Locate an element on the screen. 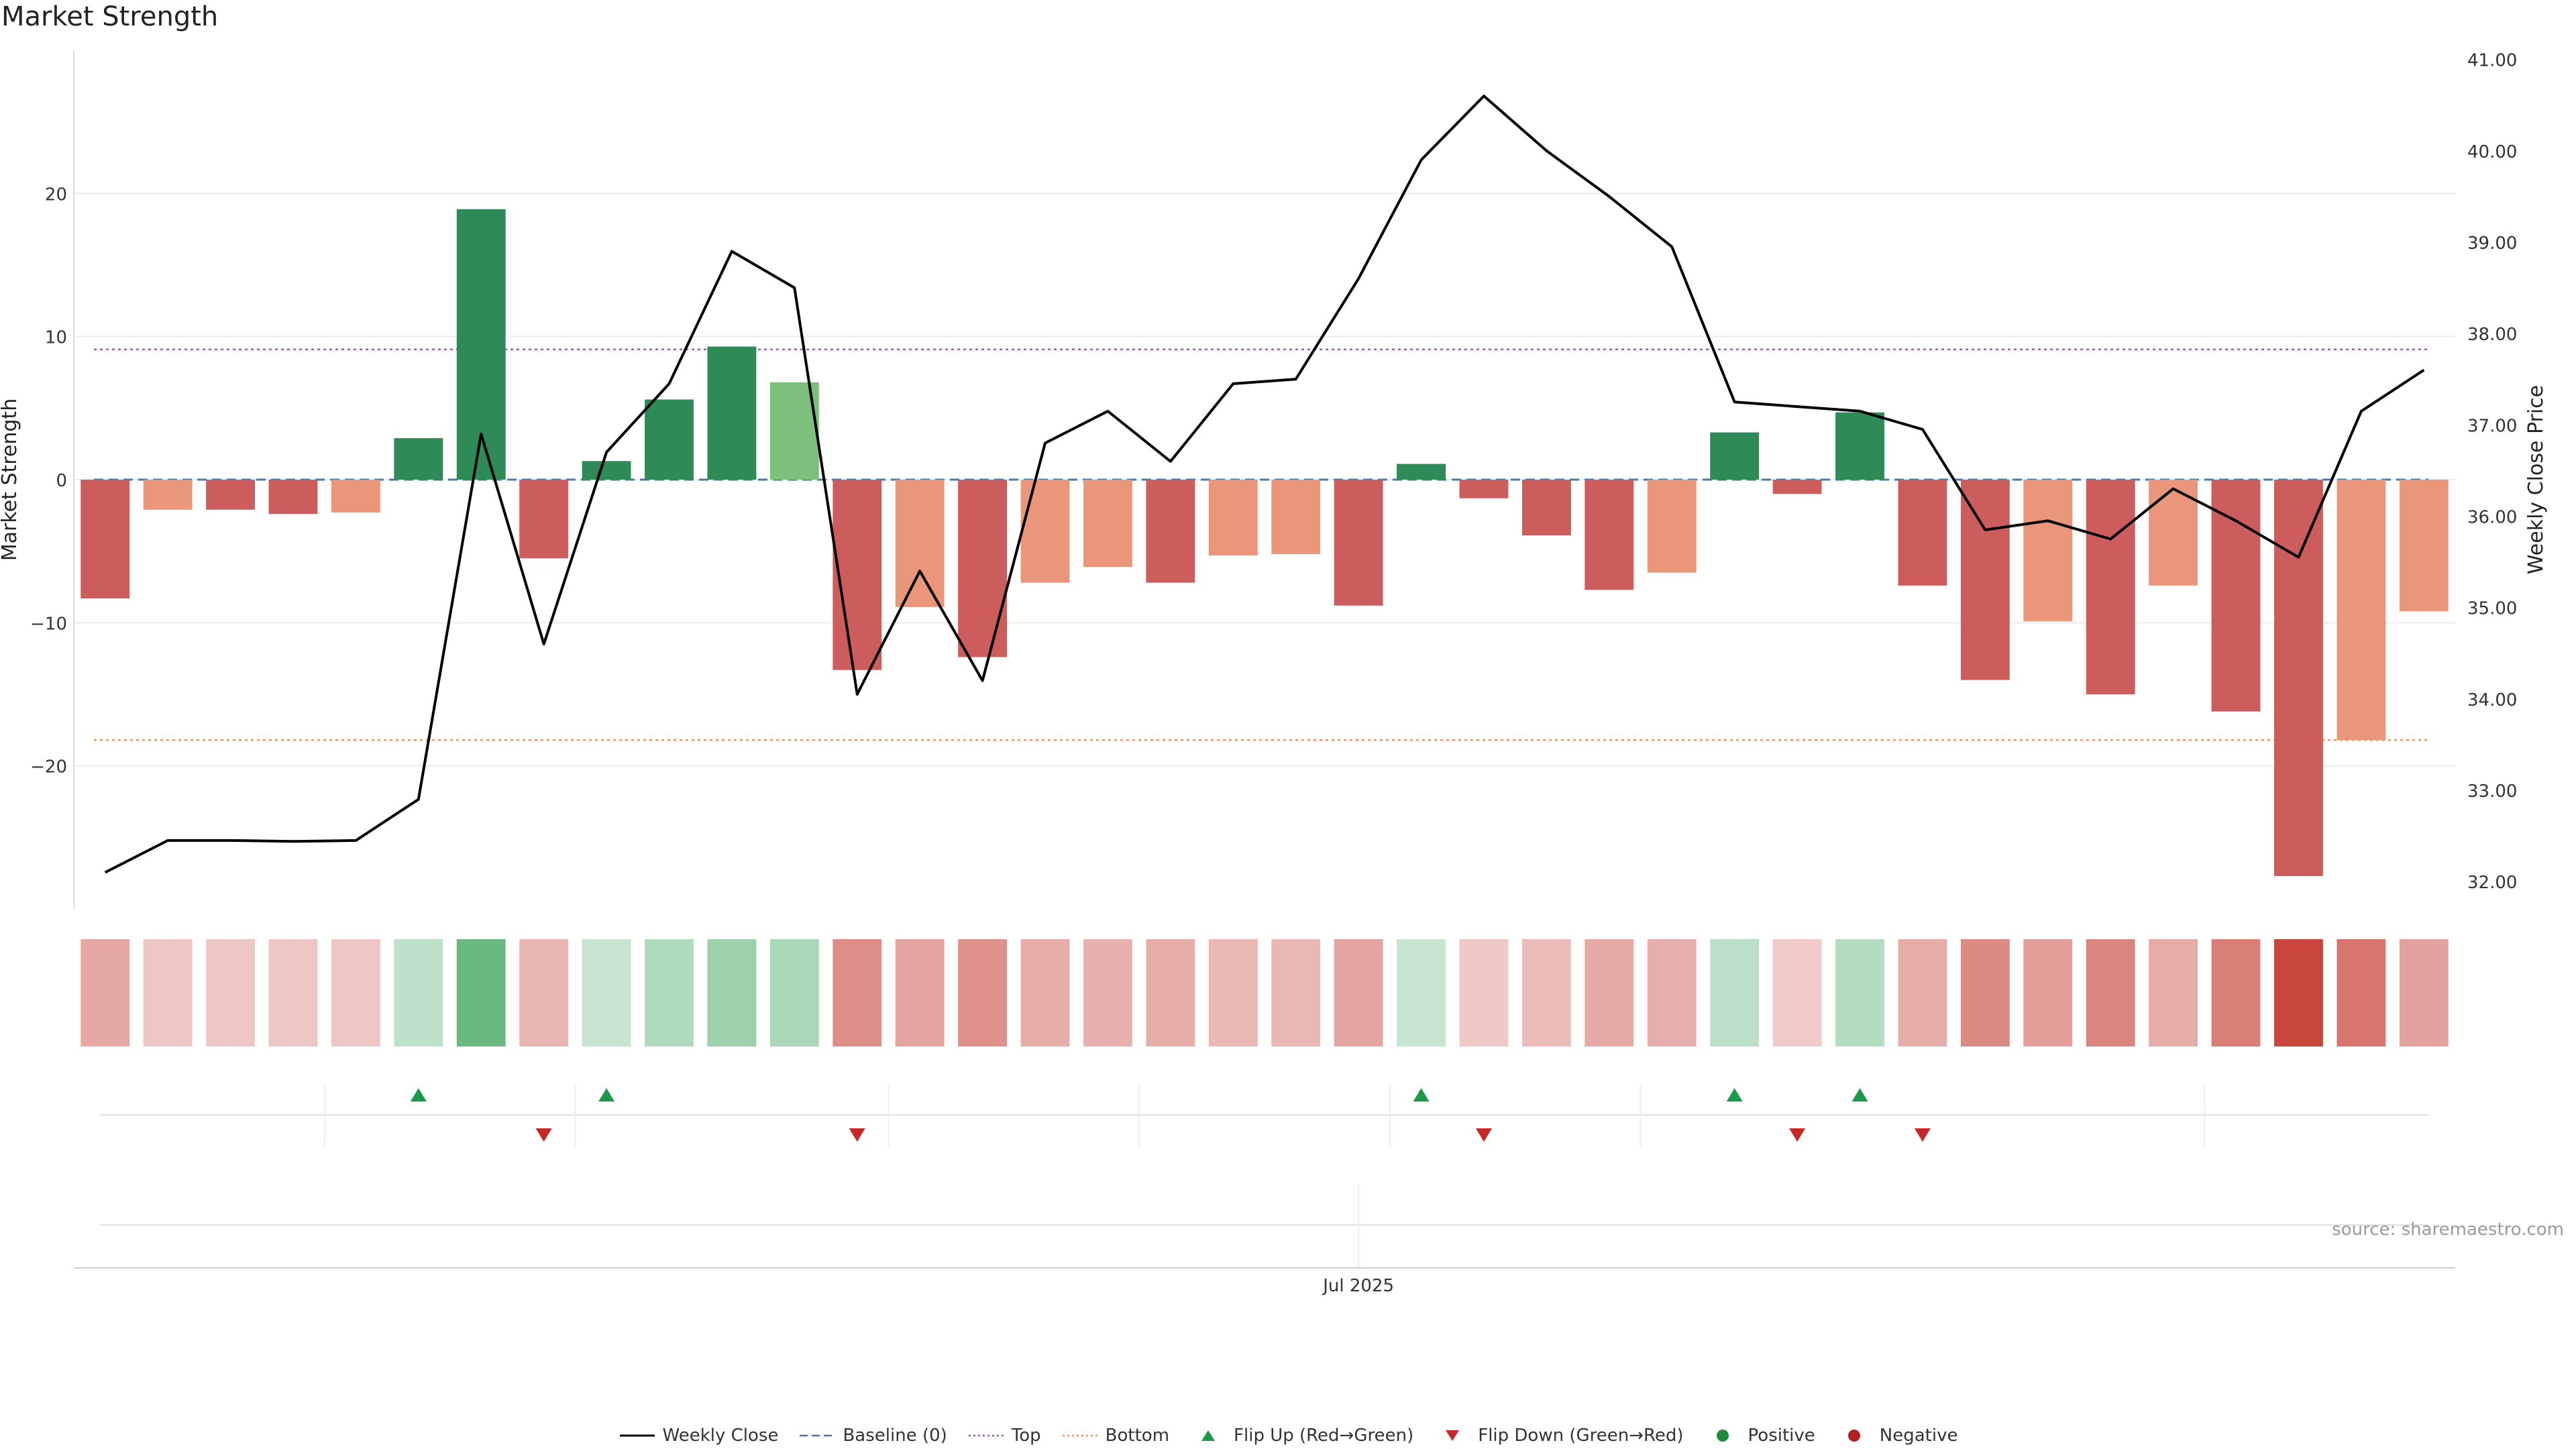 This screenshot has height=1449, width=2576. y-tick-label: 20 is located at coordinates (56, 194).